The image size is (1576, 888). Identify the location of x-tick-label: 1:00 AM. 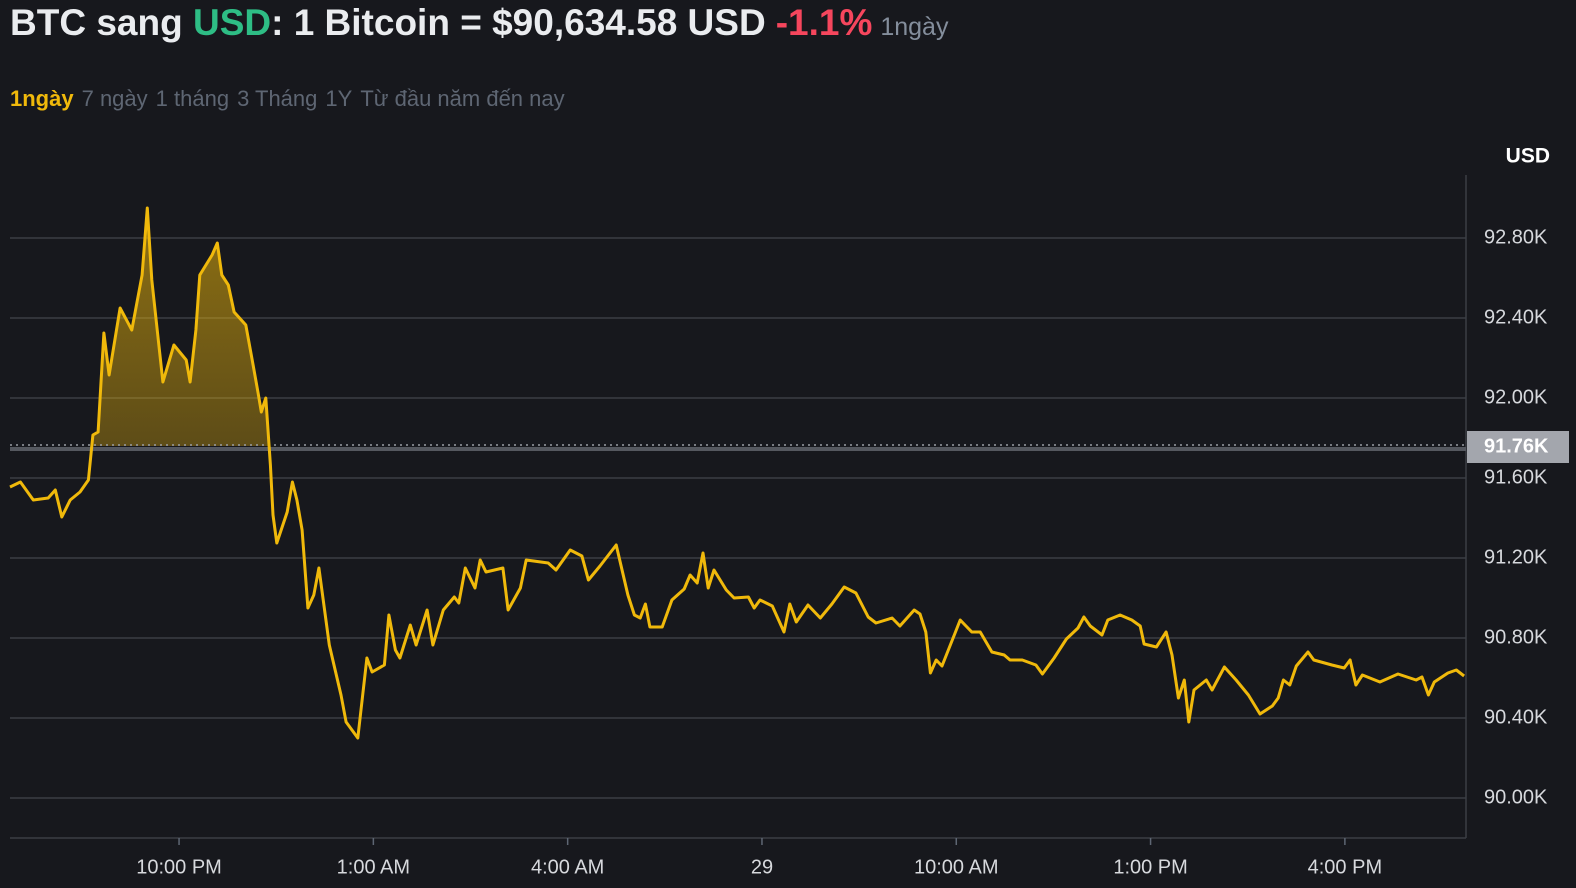
(373, 867).